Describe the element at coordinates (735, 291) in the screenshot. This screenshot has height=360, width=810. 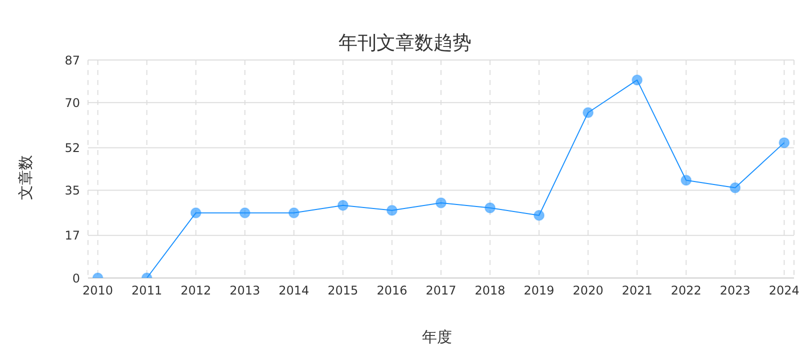
I see `x-tick-label: 2023` at that location.